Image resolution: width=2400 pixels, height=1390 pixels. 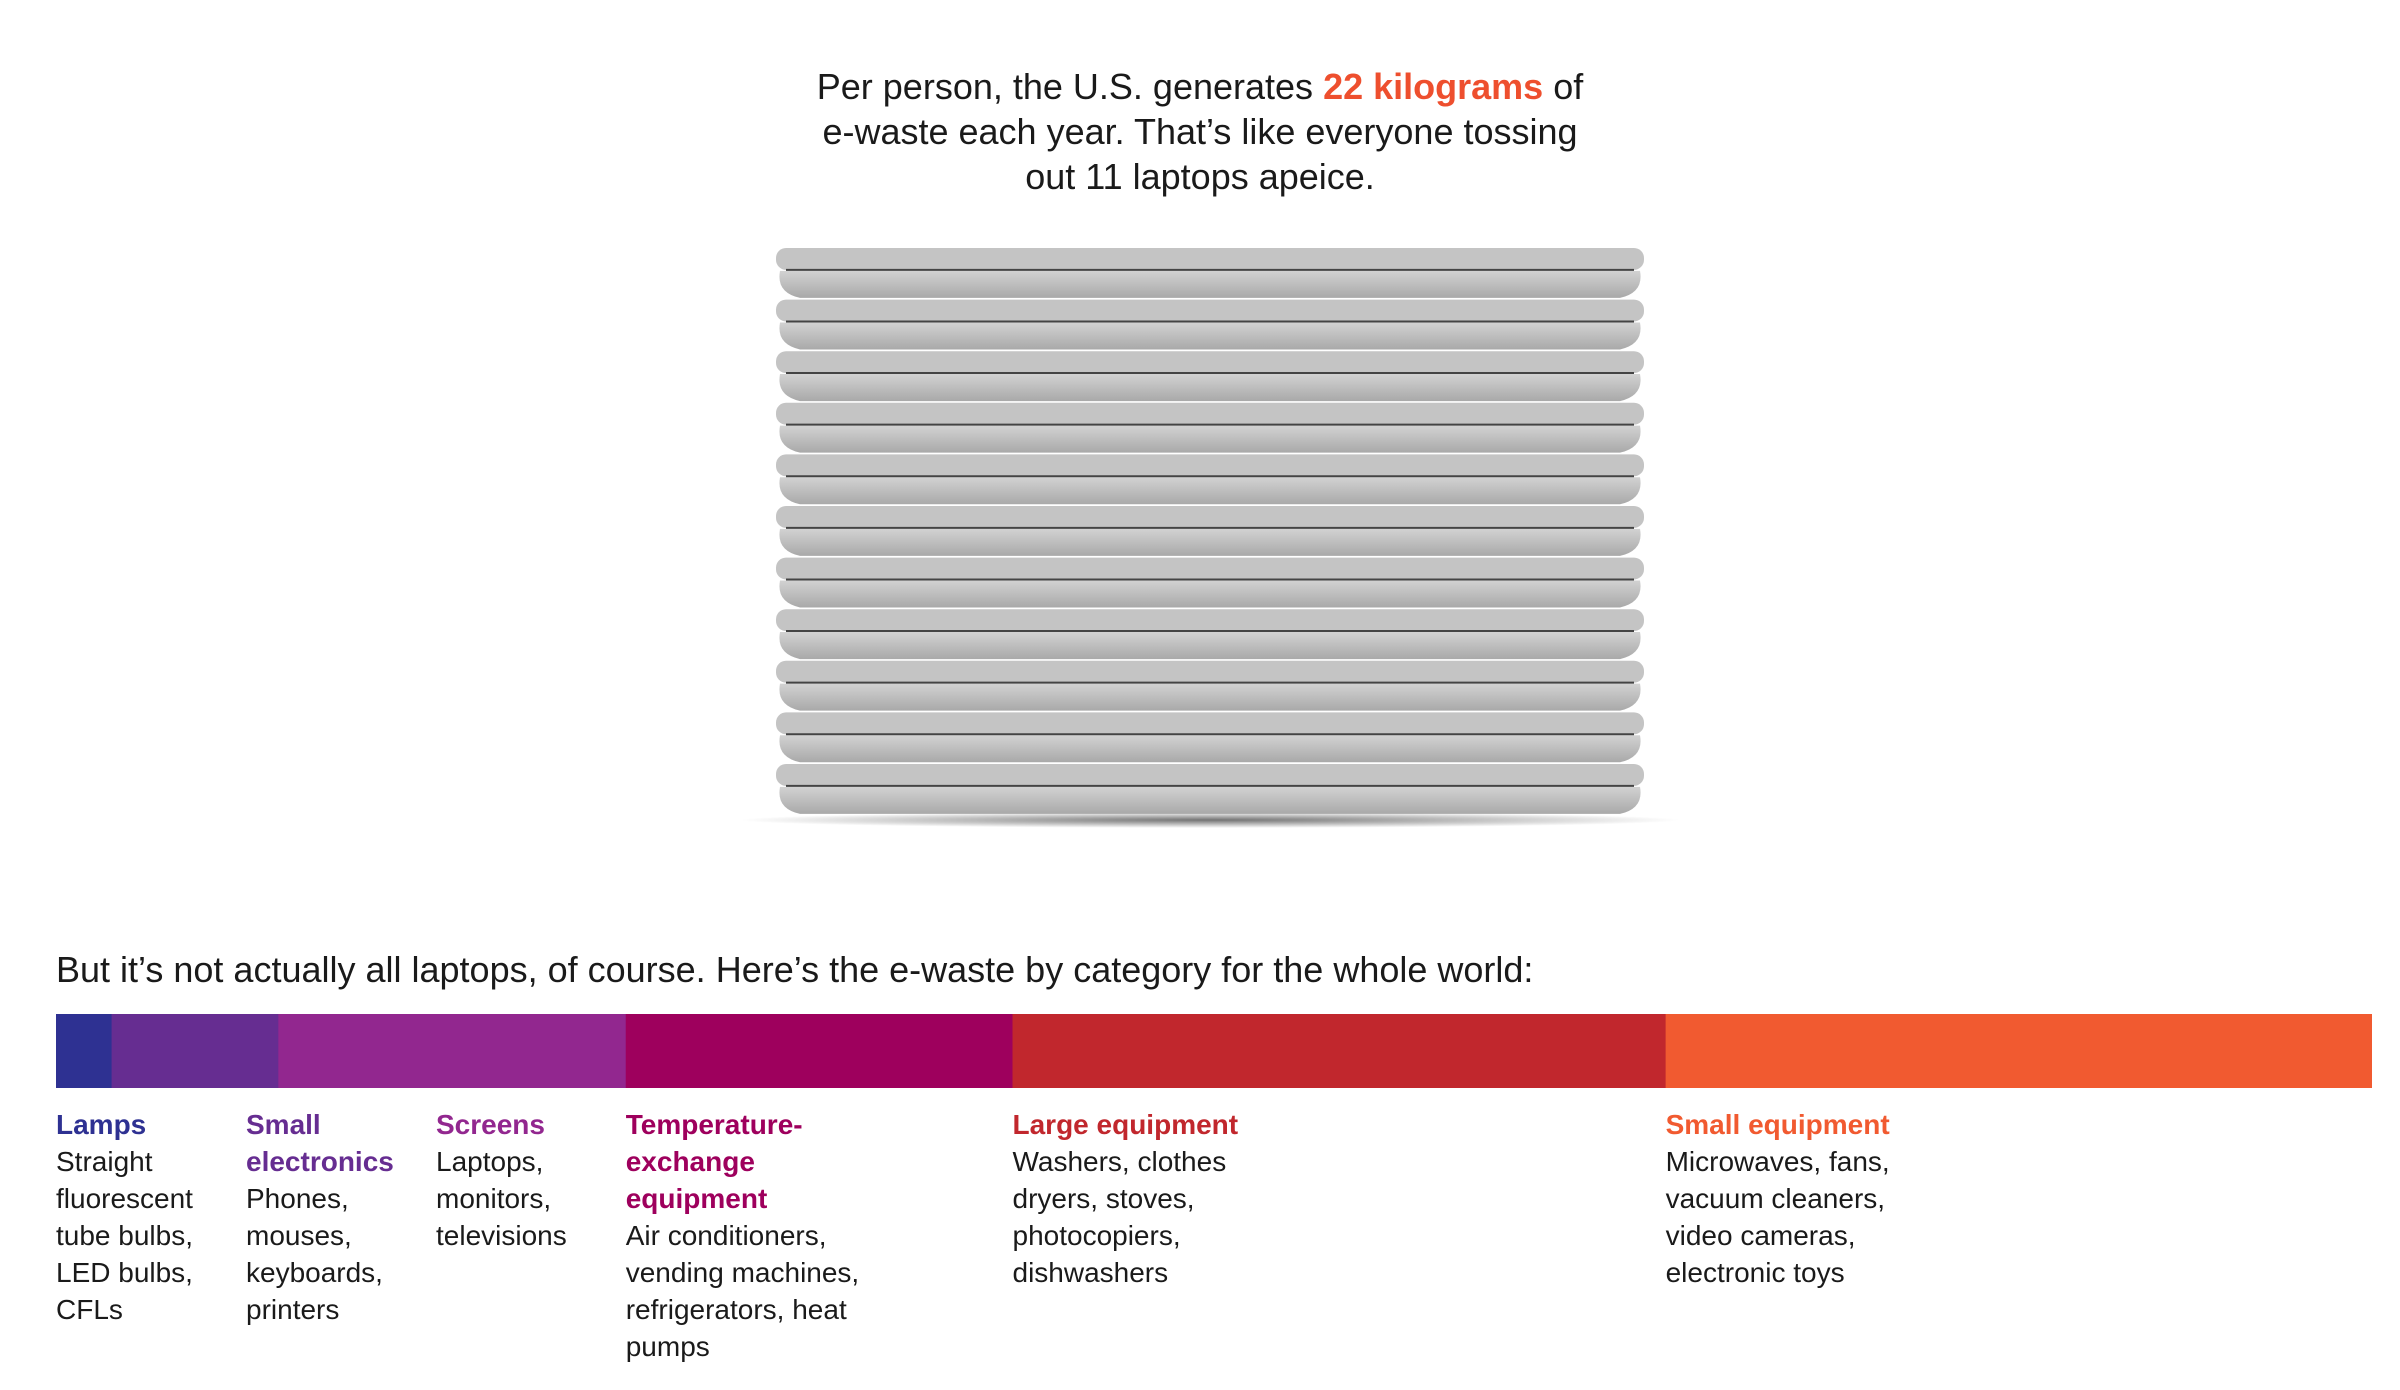 I want to click on category-name: Lamps, so click(x=124, y=1124).